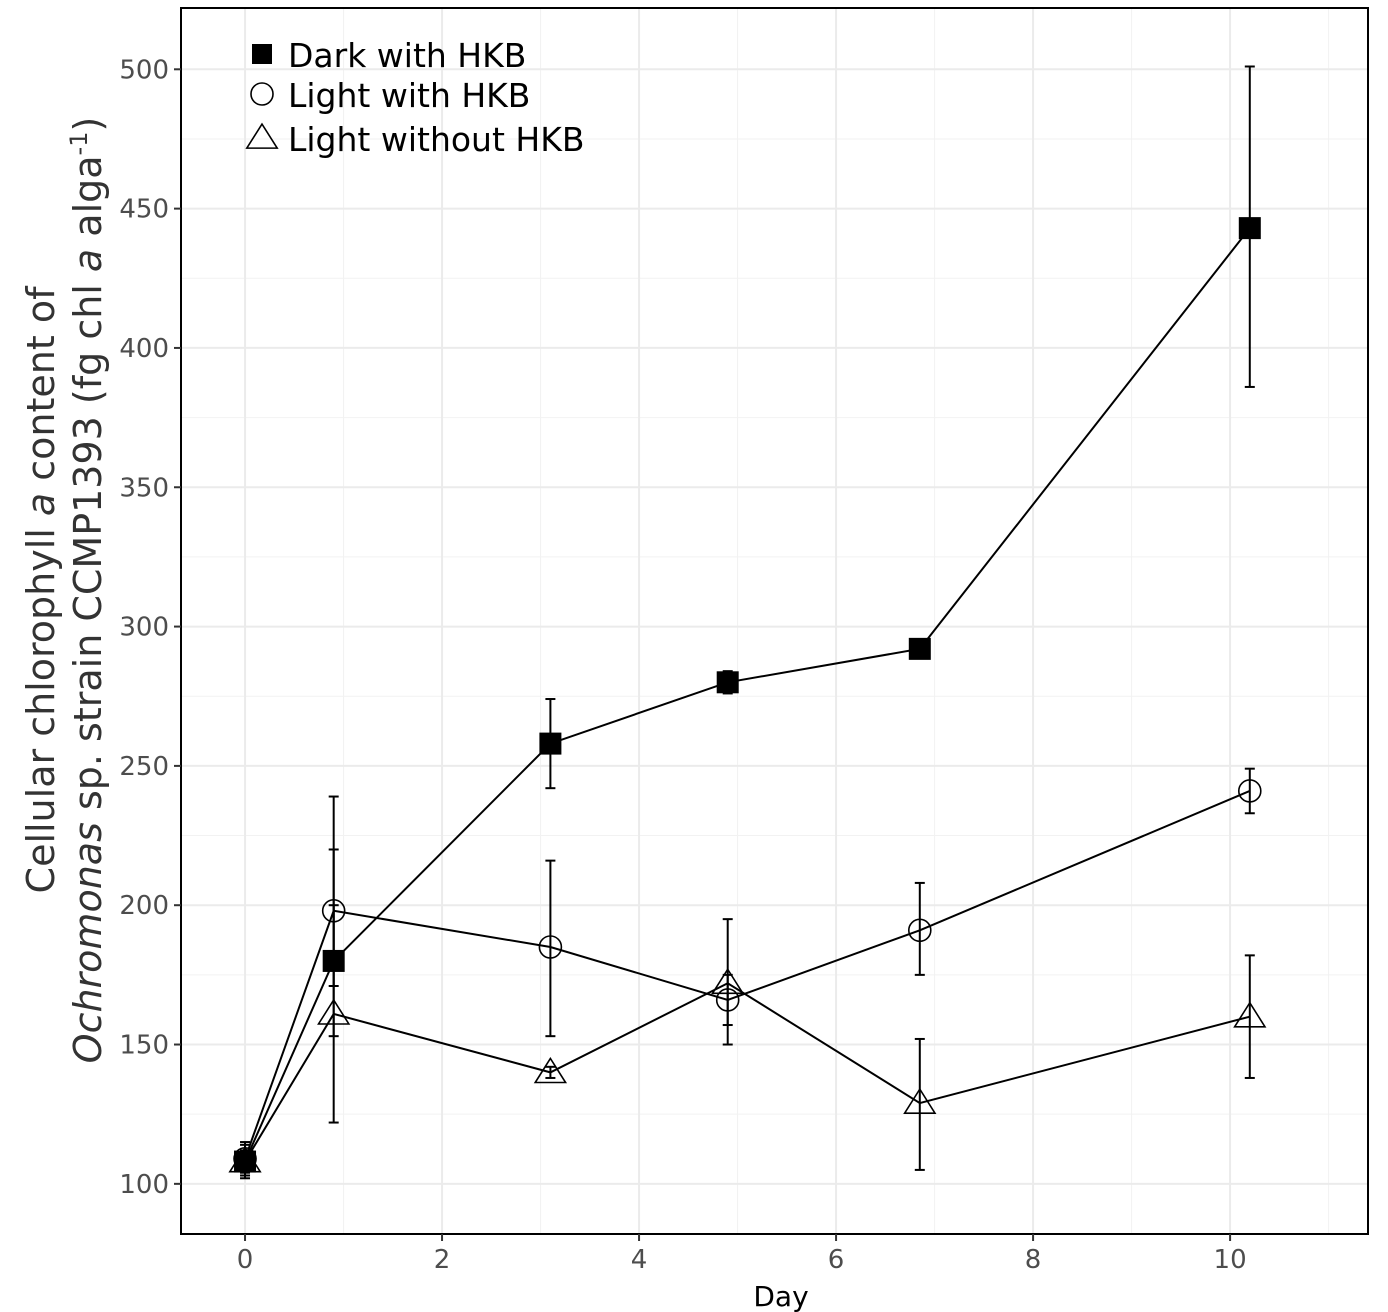 The image size is (1388, 1312). Describe the element at coordinates (409, 95) in the screenshot. I see `legend-label: Light with HKB` at that location.